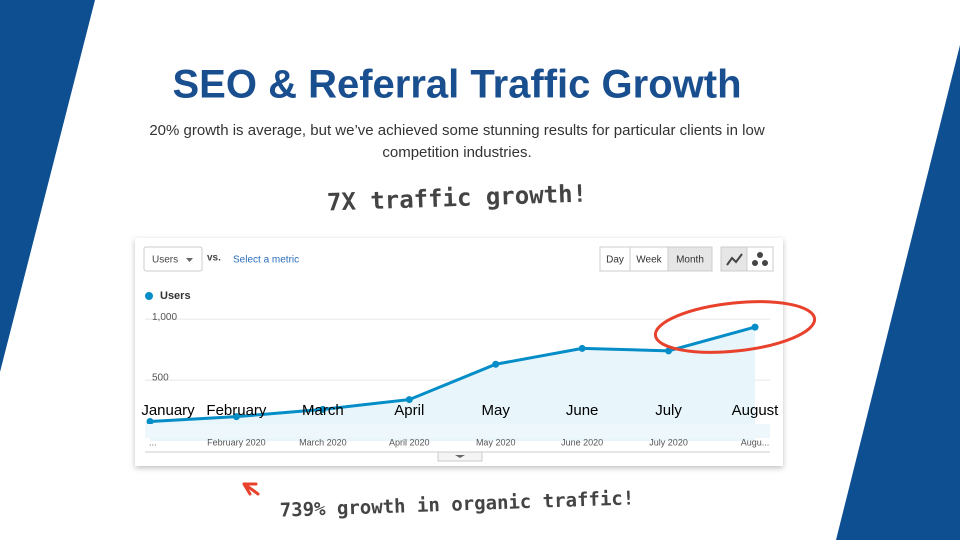 This screenshot has height=540, width=960. I want to click on period-button: Day, so click(615, 260).